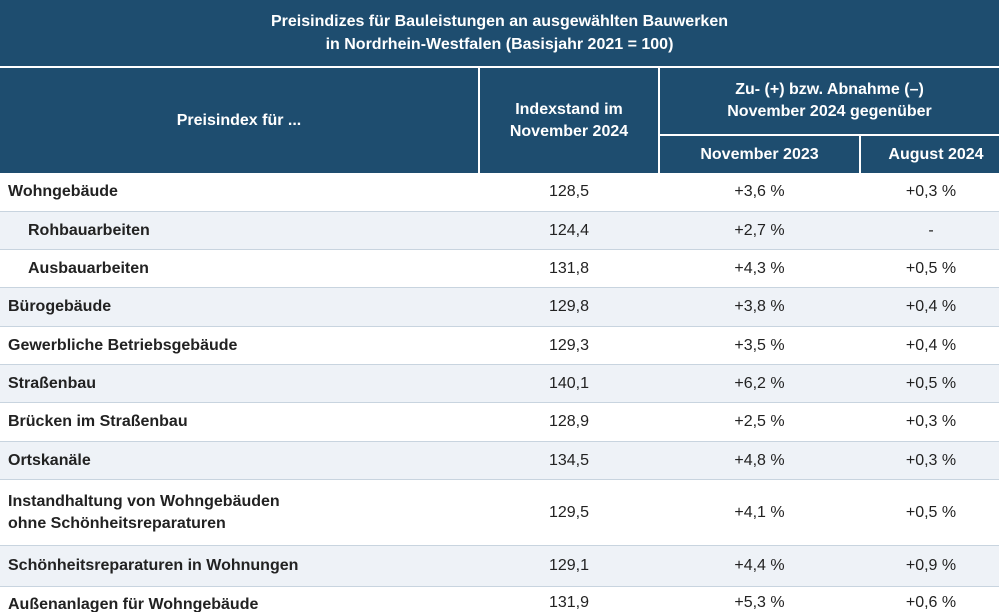 This screenshot has width=999, height=612. I want to click on row-change-nov: +2,7 %, so click(759, 230).